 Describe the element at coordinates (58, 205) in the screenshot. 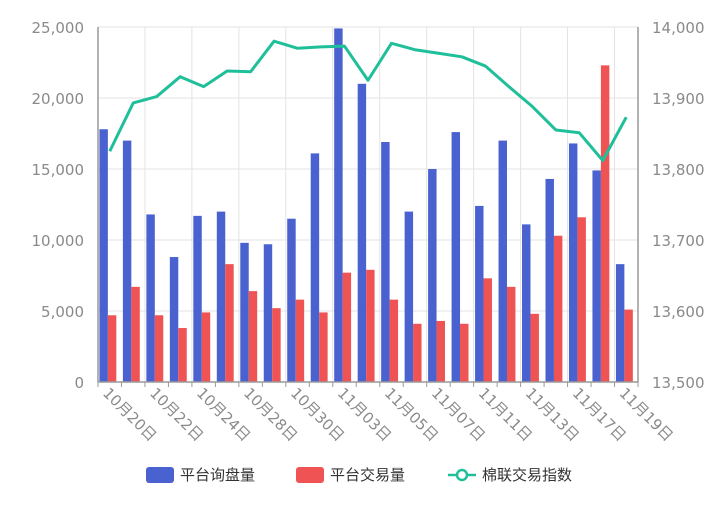

I see `left-y-axis: 0 5,000 10,000 15,000 20,000 25,000` at that location.